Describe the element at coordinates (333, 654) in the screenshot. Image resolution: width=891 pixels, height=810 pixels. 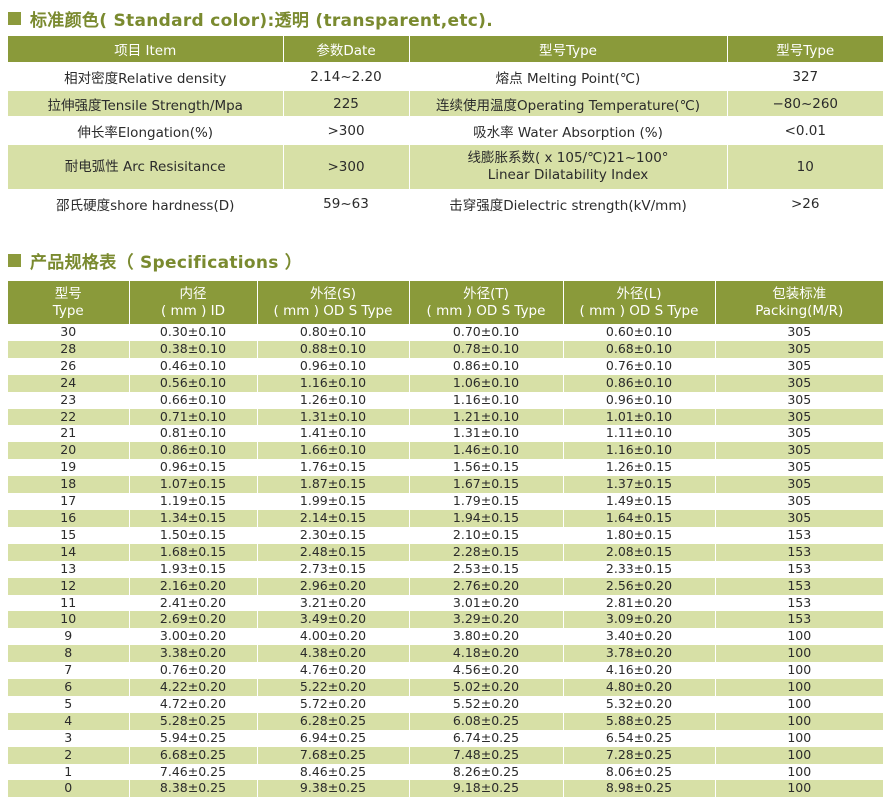
I see `od-s-cell: 4.38±0.20` at that location.